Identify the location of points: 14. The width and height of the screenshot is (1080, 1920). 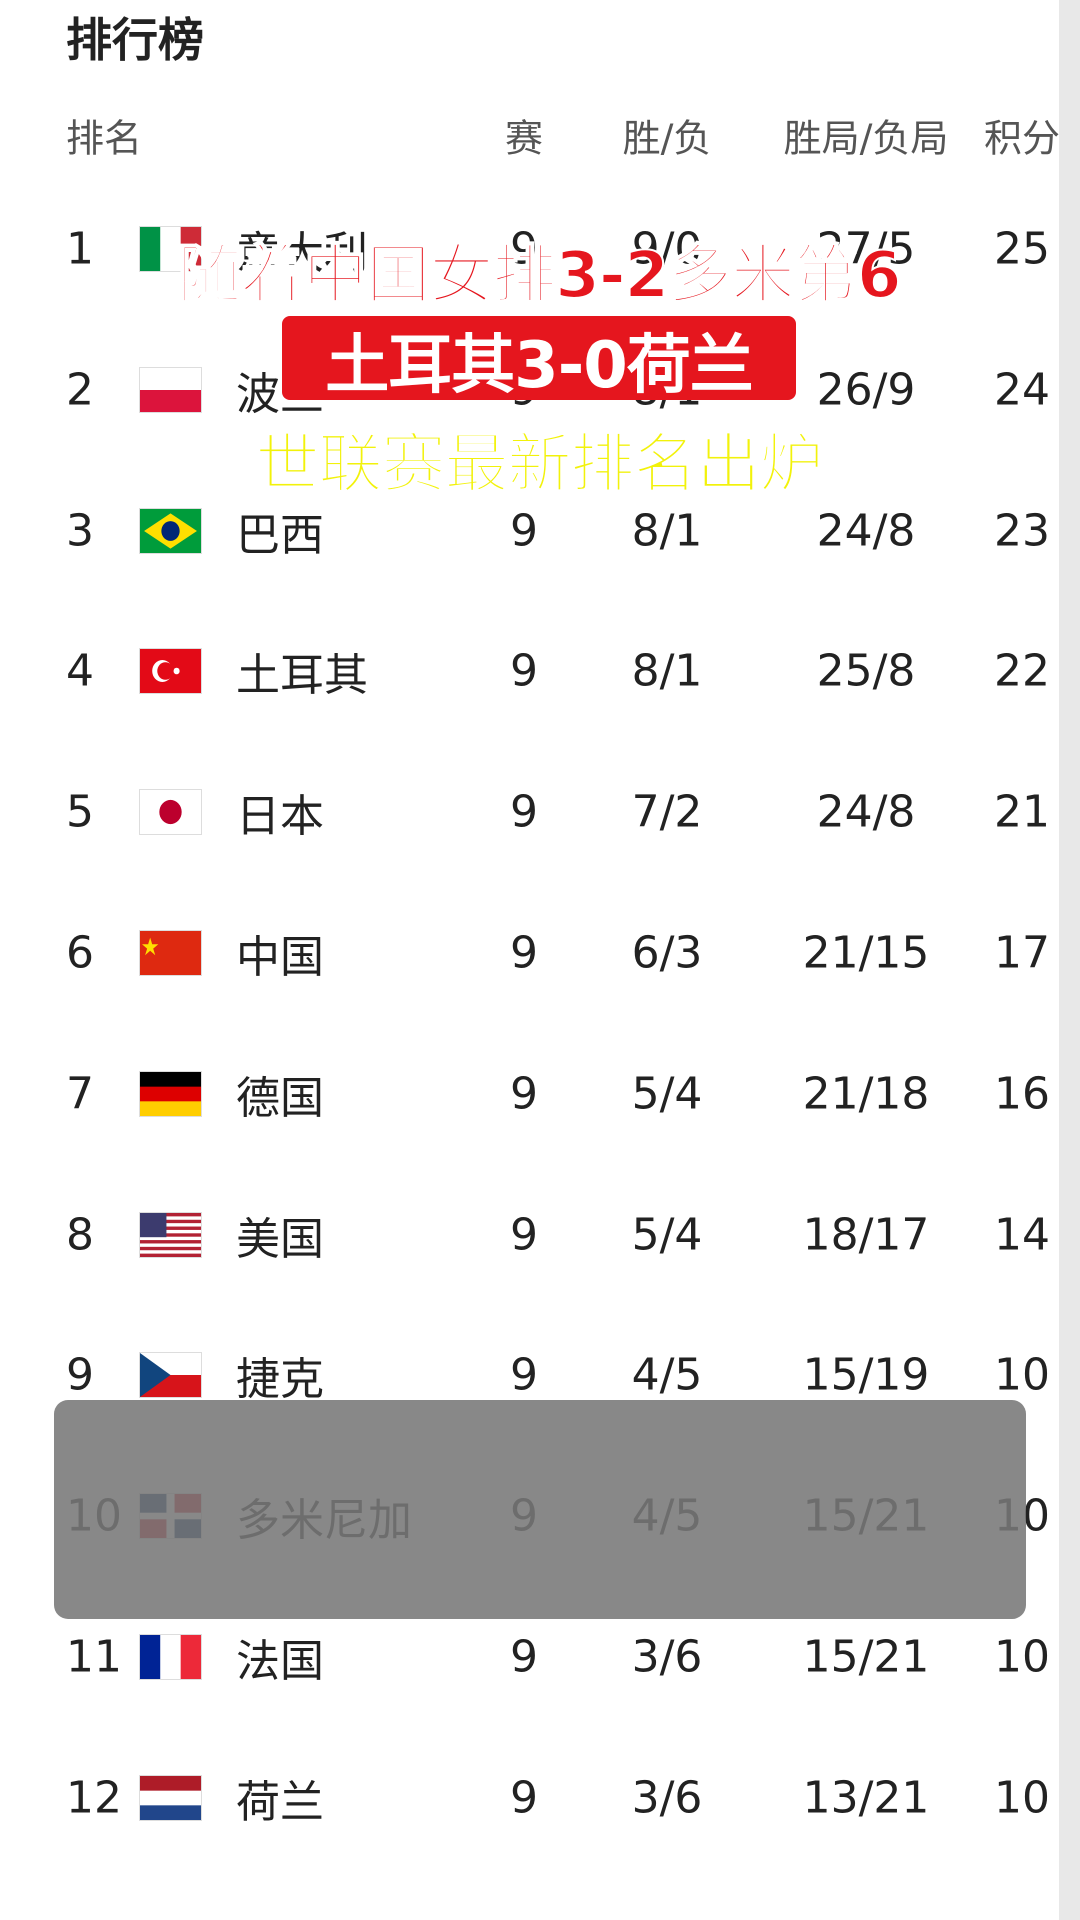
(1022, 1235).